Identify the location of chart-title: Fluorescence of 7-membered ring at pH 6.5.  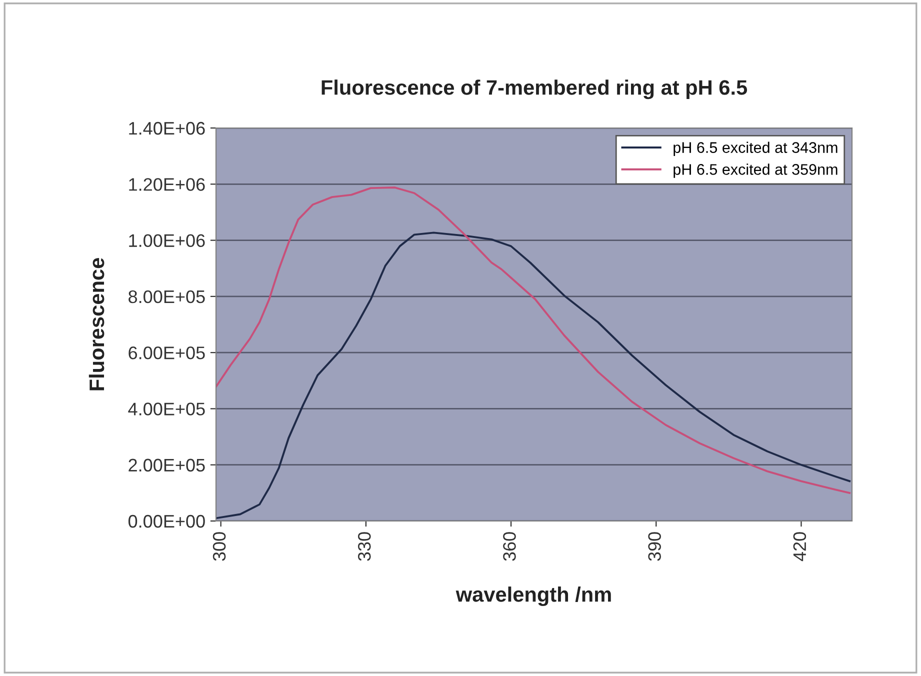
(535, 90).